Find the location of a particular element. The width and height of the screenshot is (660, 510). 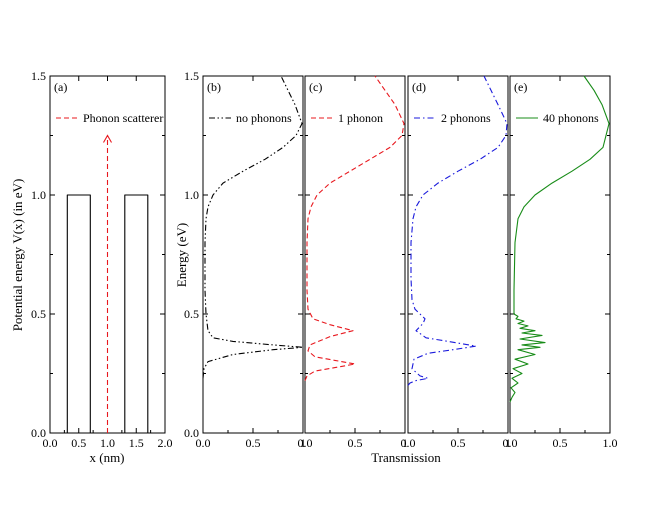

x-tick-label-d: 0.0 is located at coordinates (408, 443).